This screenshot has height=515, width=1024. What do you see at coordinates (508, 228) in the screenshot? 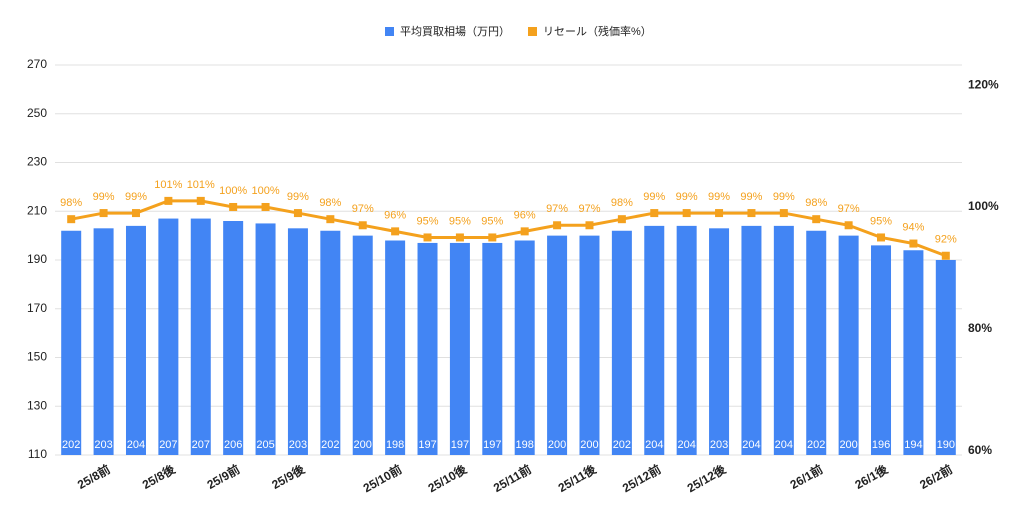
I see `line` at bounding box center [508, 228].